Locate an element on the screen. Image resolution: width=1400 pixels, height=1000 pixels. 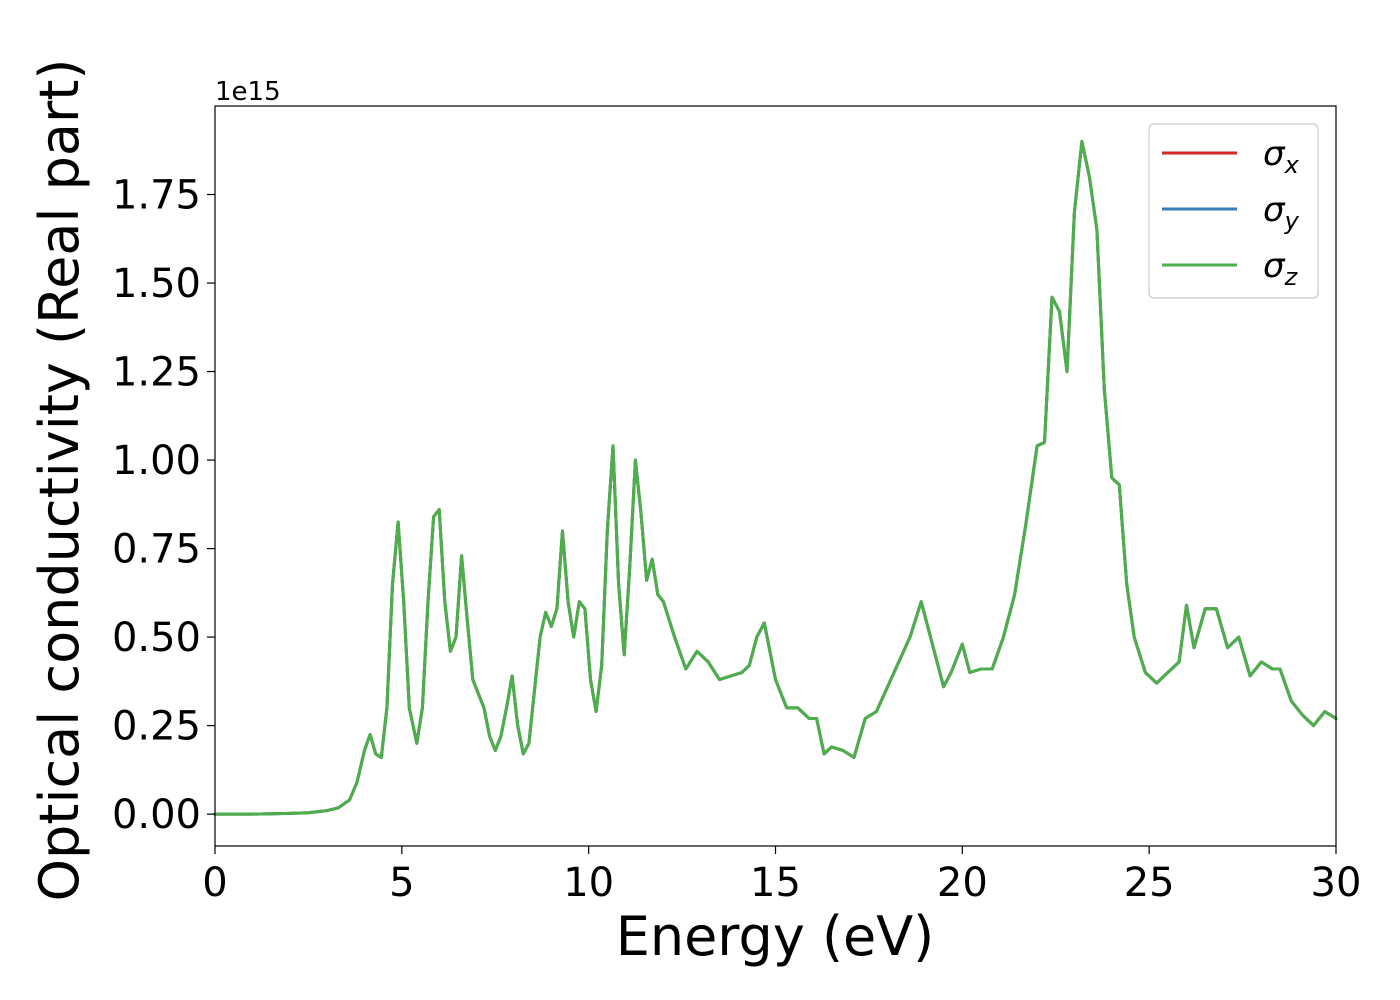
y-tick-label: 1.75 is located at coordinates (156, 196).